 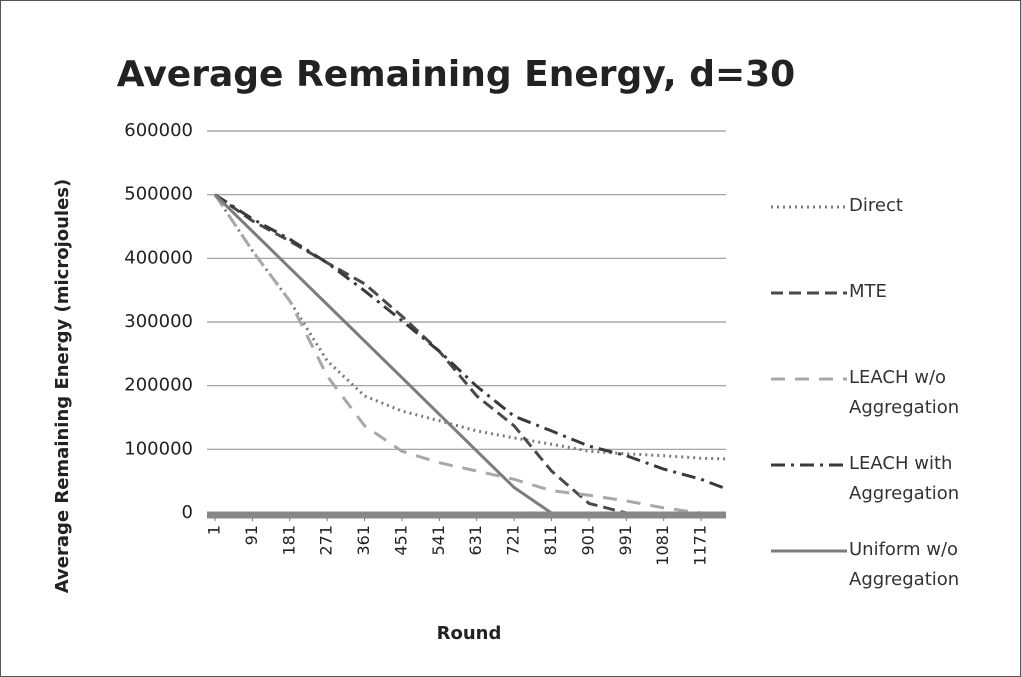 I want to click on x-tick-label: 451, so click(x=400, y=540).